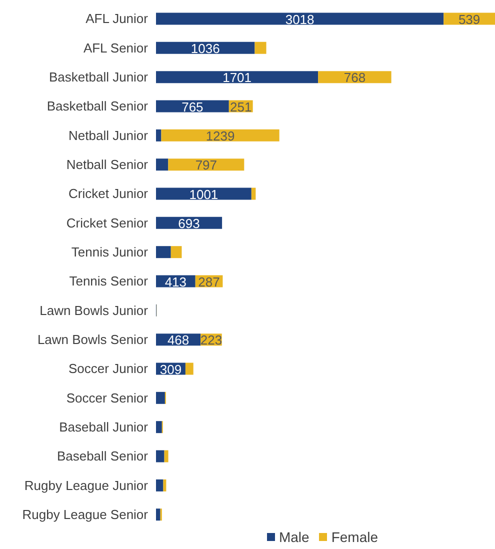 The width and height of the screenshot is (495, 549). What do you see at coordinates (86, 485) in the screenshot?
I see `y-tick-label: Rugby League Junior` at bounding box center [86, 485].